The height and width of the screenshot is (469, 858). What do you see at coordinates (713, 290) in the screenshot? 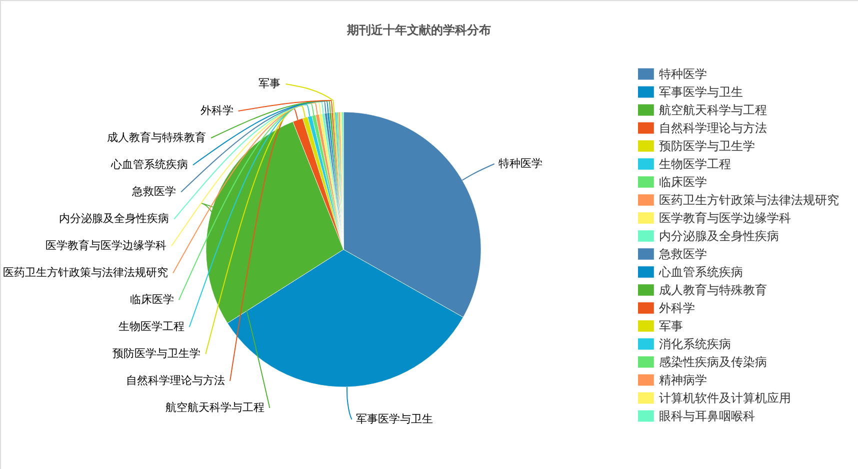
I see `legend-label: 成人教育与特殊教育` at bounding box center [713, 290].